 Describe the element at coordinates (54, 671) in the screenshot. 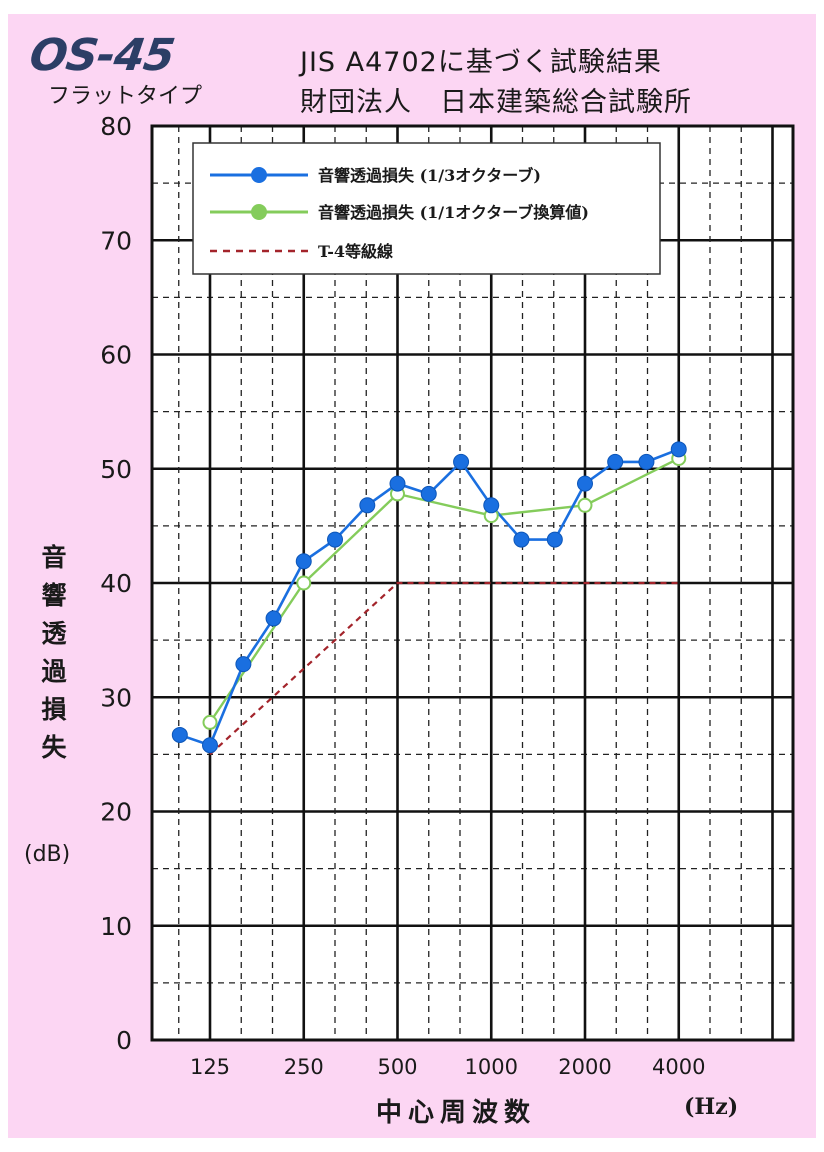

I see `y-axis-label-char: 過` at that location.